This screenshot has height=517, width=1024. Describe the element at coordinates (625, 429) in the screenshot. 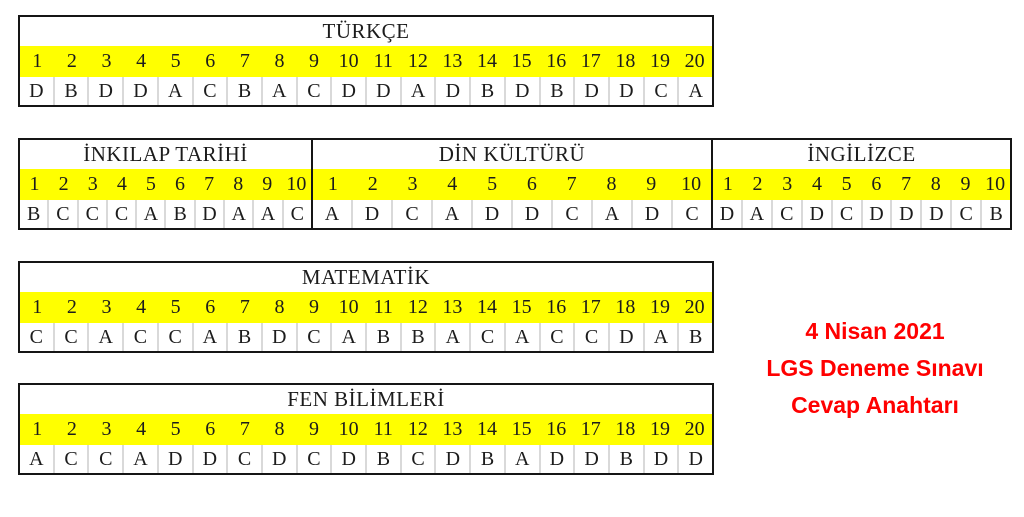

I see `question-number: 18` at that location.